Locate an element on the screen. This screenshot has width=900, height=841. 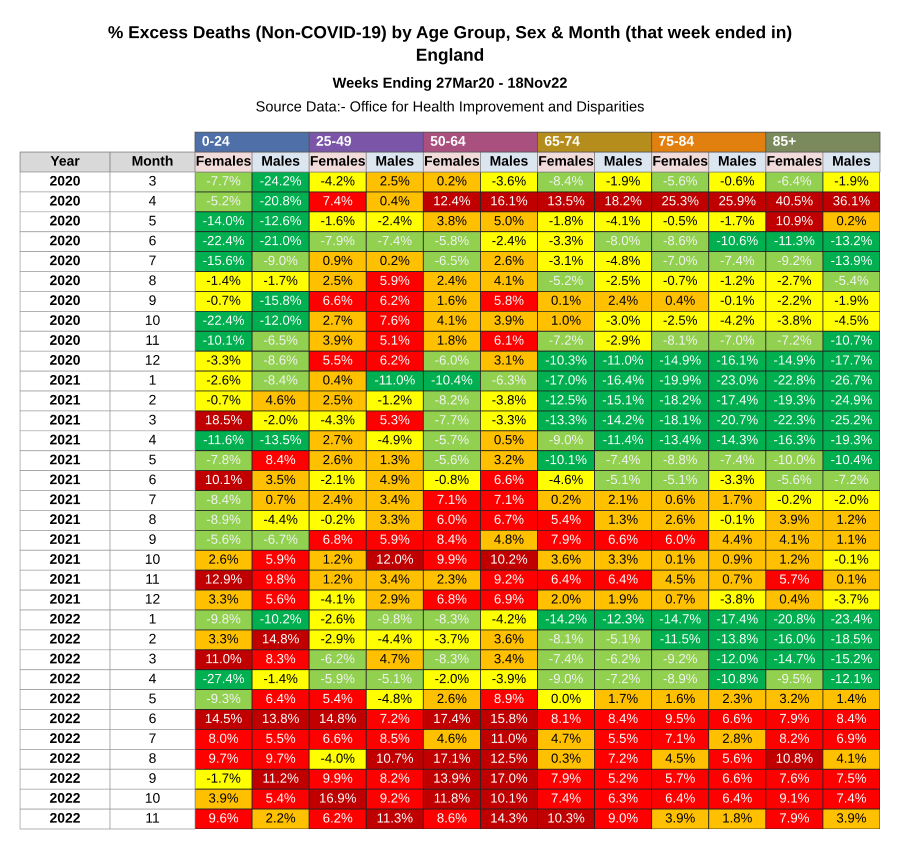
data-label: 0.0% is located at coordinates (566, 699).